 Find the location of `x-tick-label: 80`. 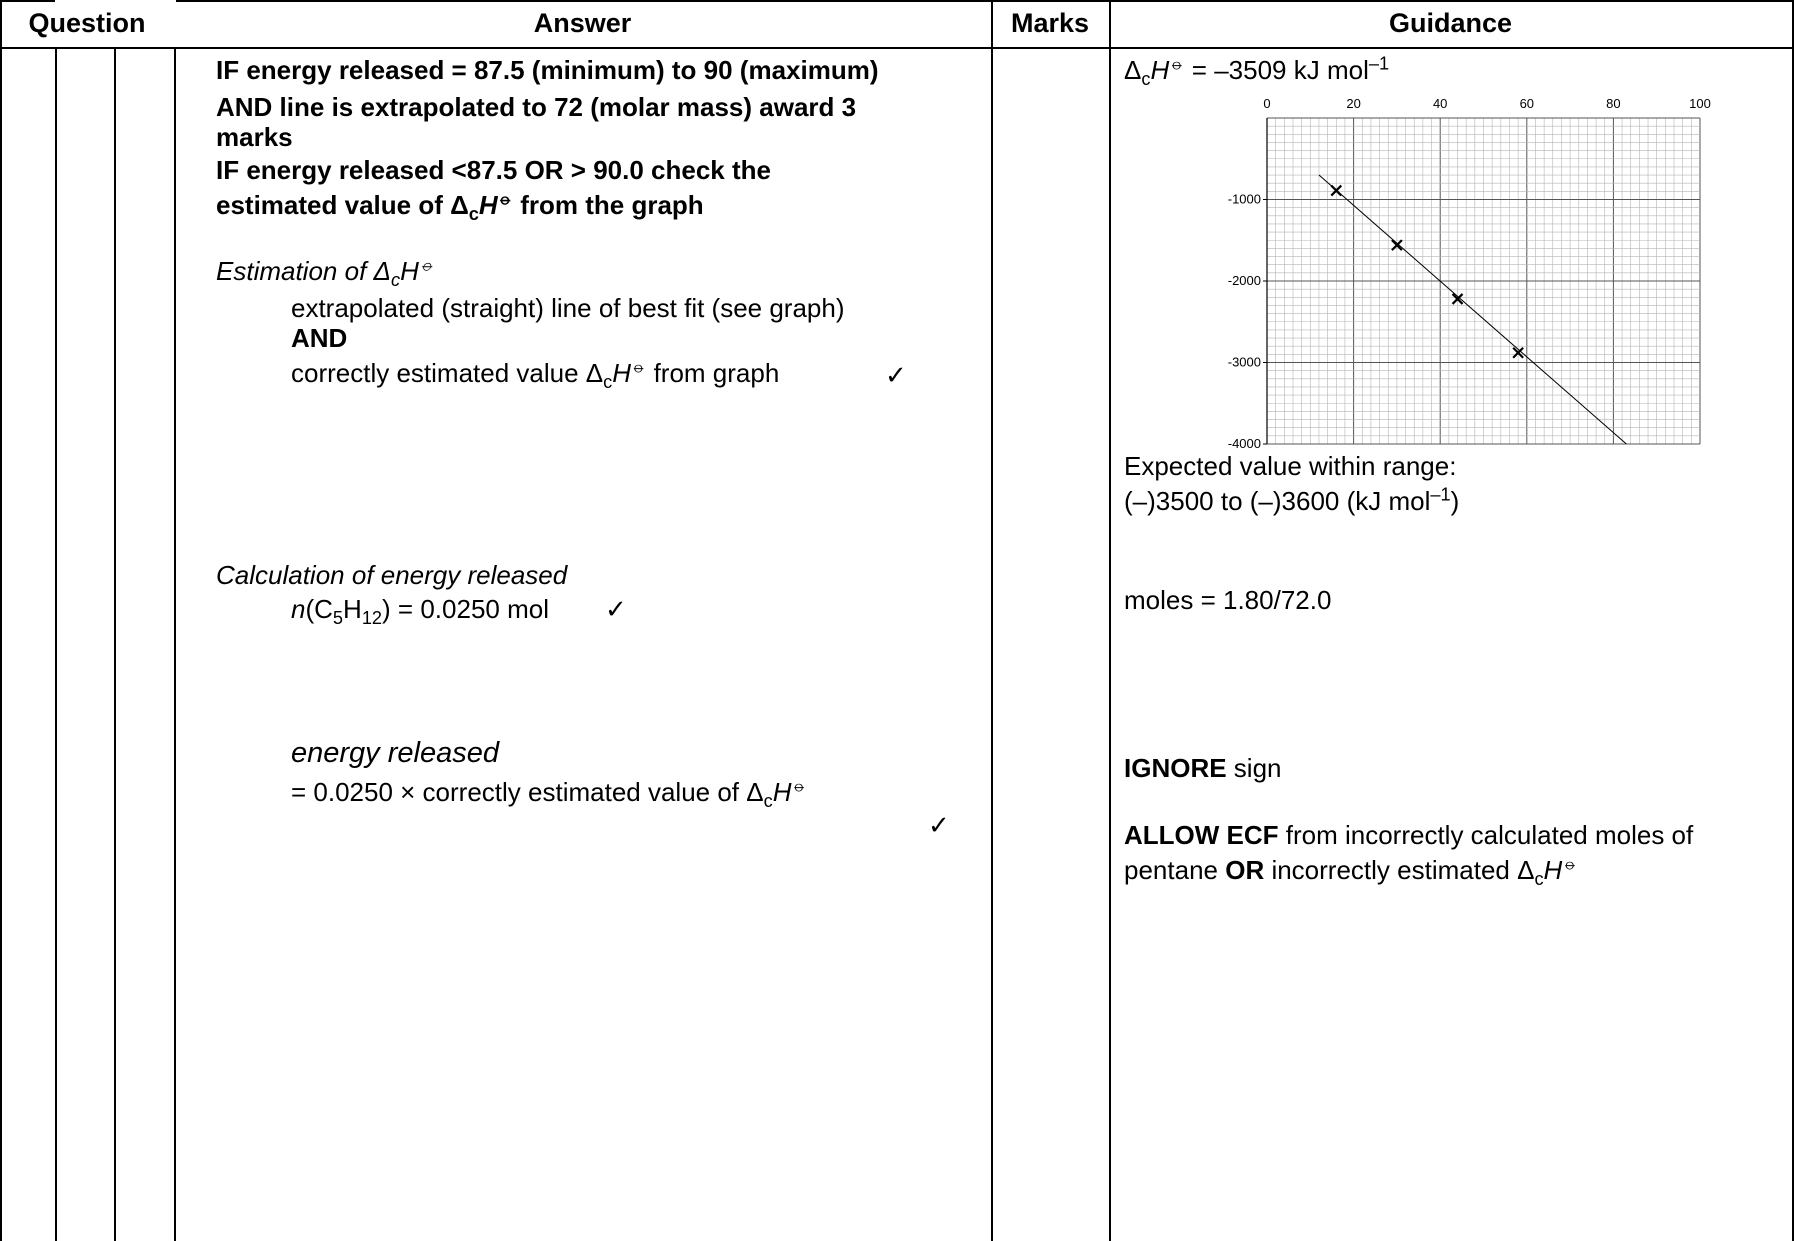

x-tick-label: 80 is located at coordinates (1613, 103).